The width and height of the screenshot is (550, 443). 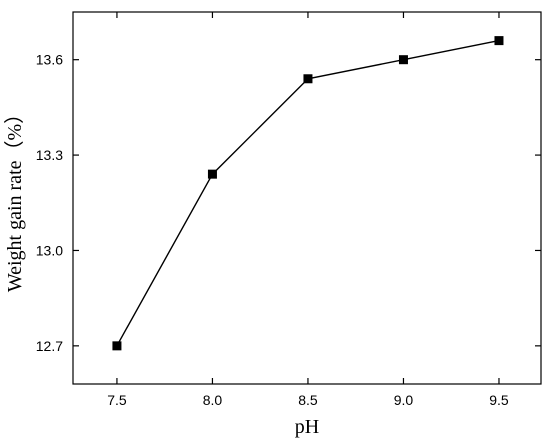 What do you see at coordinates (499, 400) in the screenshot?
I see `x-tick-label: 9.5` at bounding box center [499, 400].